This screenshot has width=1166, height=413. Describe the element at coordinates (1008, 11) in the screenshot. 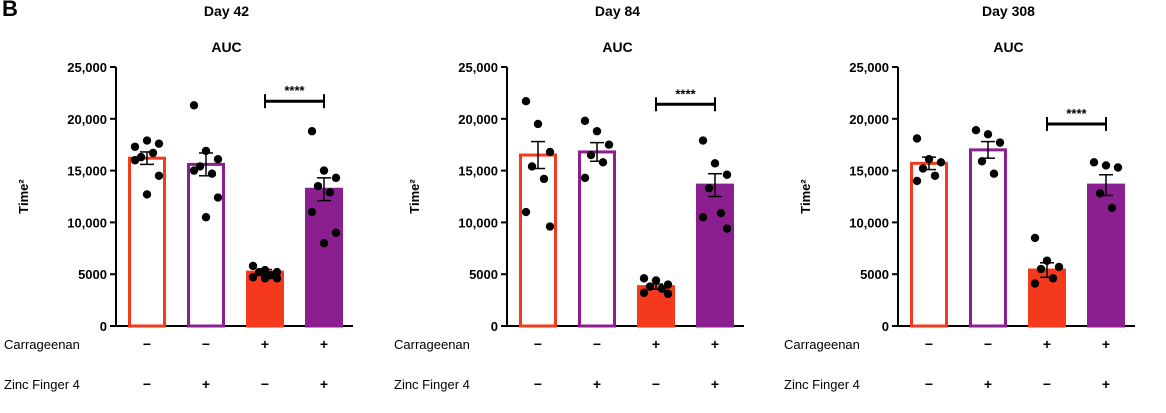

I see `chart-title: Day 308` at that location.